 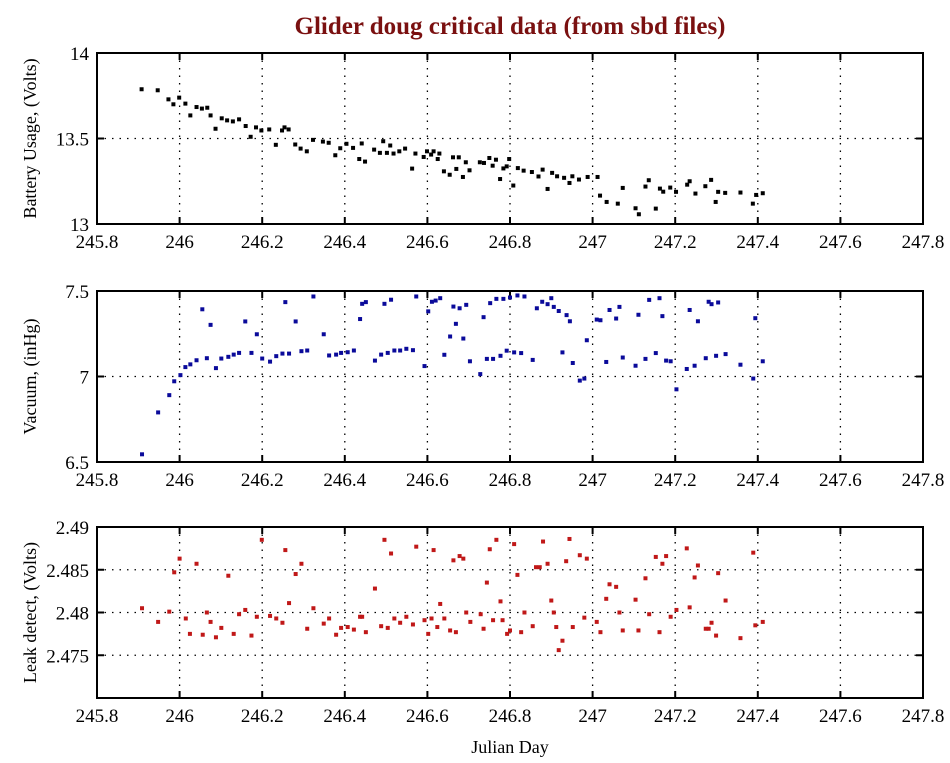 I want to click on x-tick-label: 246.6, so click(x=427, y=242).